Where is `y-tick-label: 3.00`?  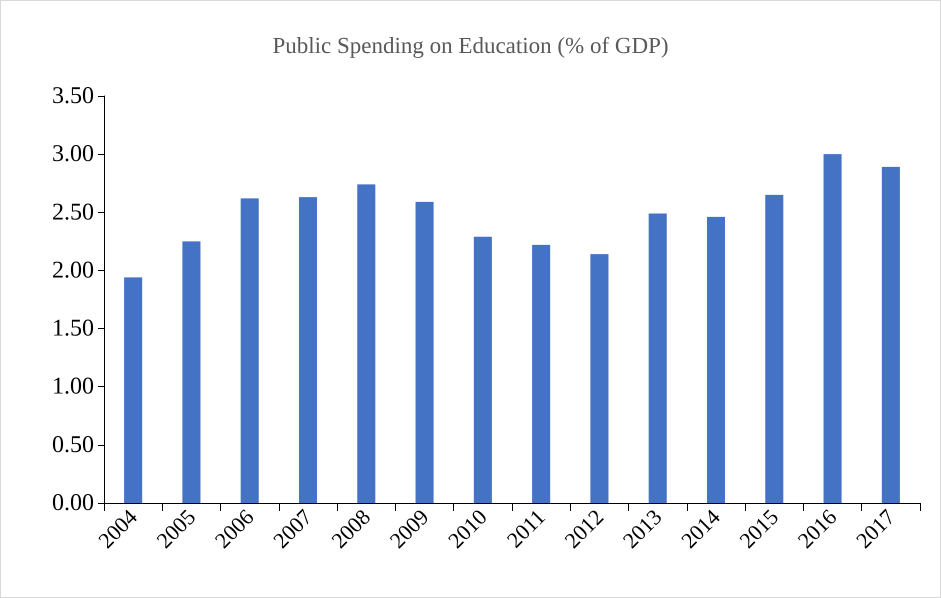 y-tick-label: 3.00 is located at coordinates (73, 154).